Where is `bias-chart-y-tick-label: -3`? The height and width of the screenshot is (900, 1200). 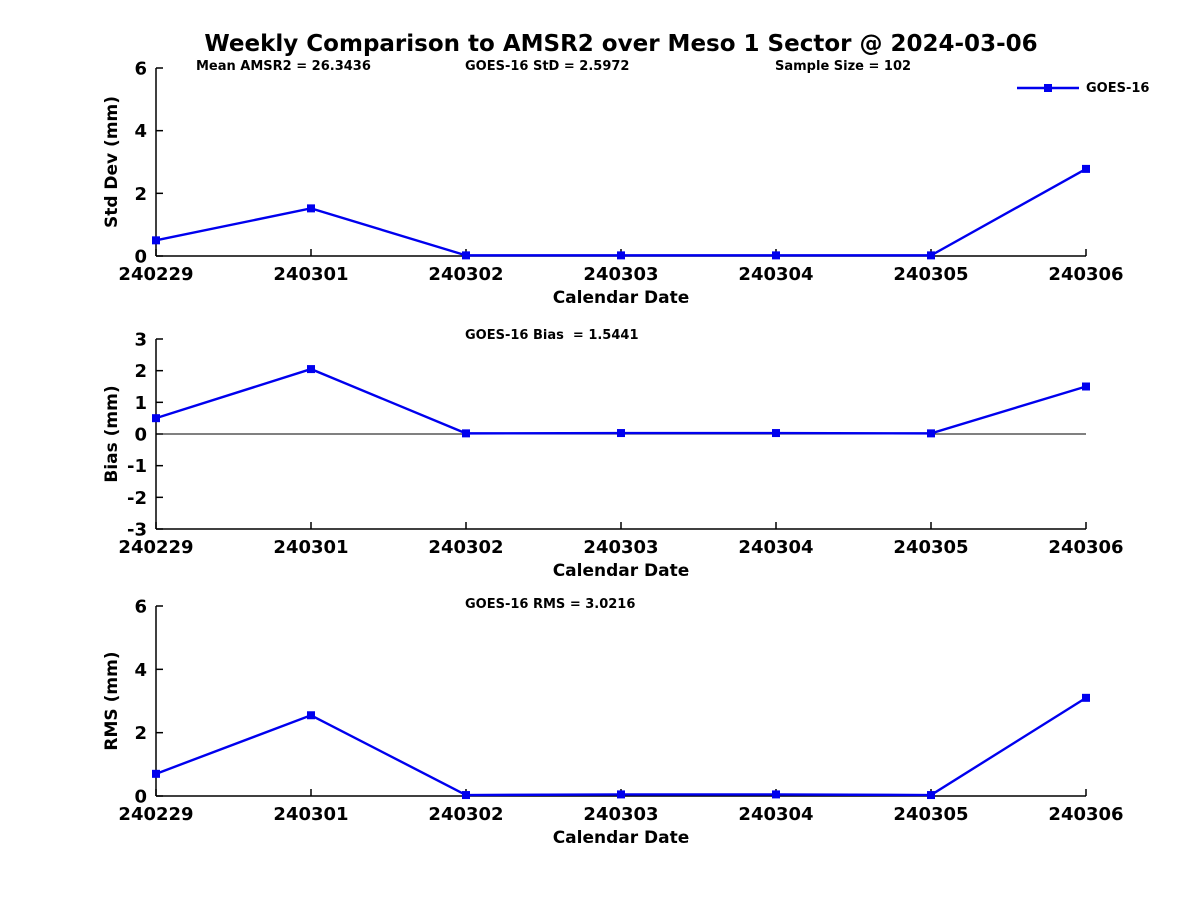
bias-chart-y-tick-label: -3 is located at coordinates (137, 530).